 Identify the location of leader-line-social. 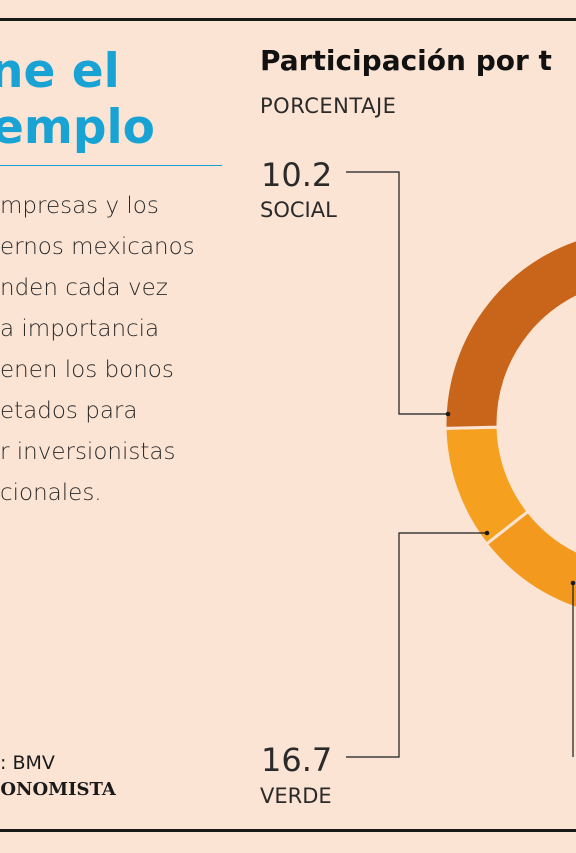
(397, 293).